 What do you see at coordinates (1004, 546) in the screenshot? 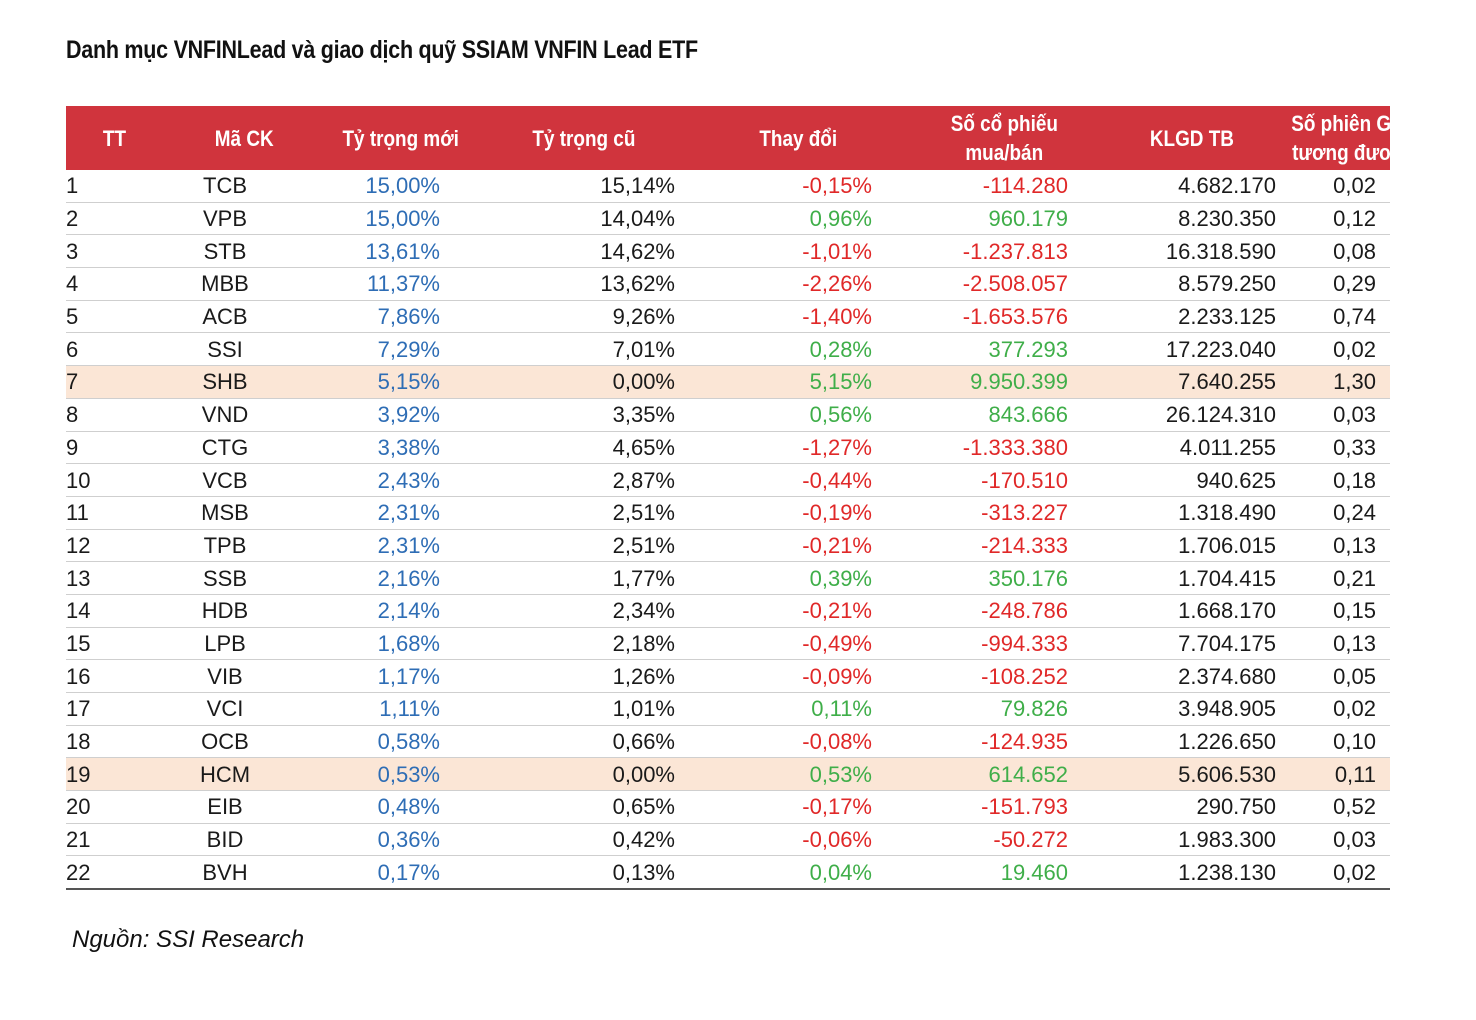
I see `cell-so-co-phieu: -214.333` at bounding box center [1004, 546].